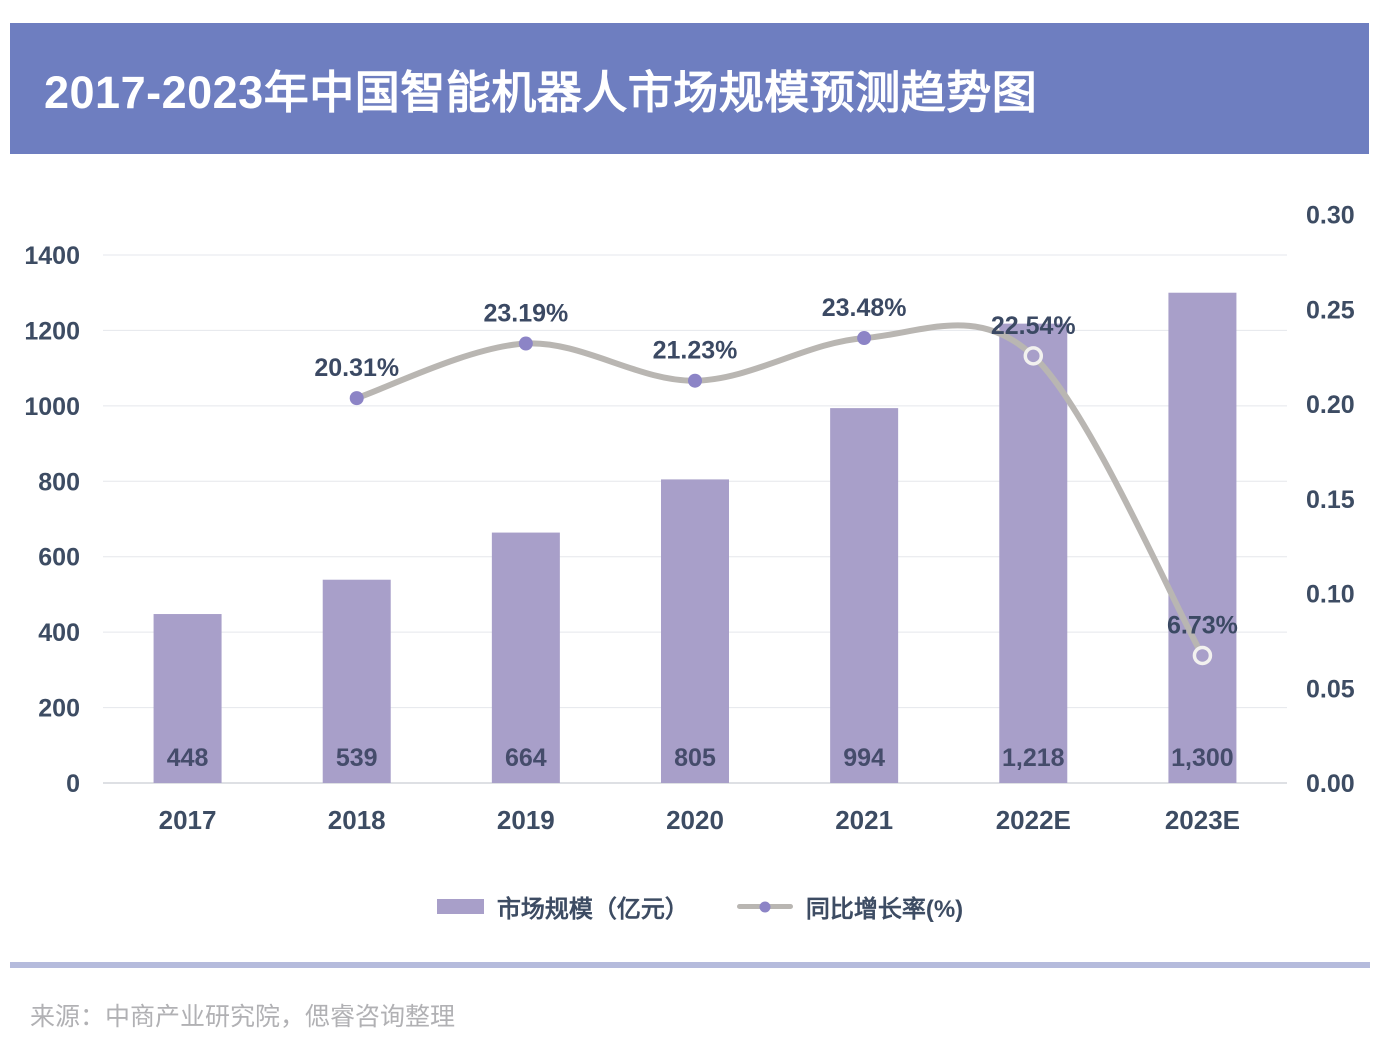 The width and height of the screenshot is (1400, 1047). I want to click on legend-item-growth-rate: 同比增长率(%), so click(850, 906).